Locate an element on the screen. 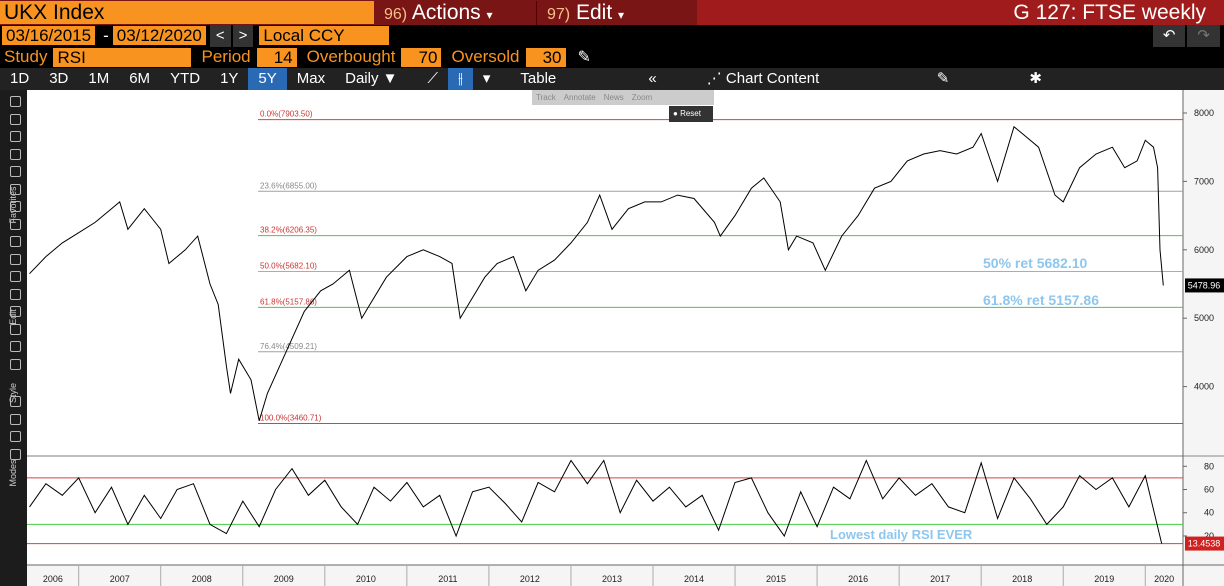 This screenshot has height=586, width=1224. last-rsi-box is located at coordinates (1204, 543).